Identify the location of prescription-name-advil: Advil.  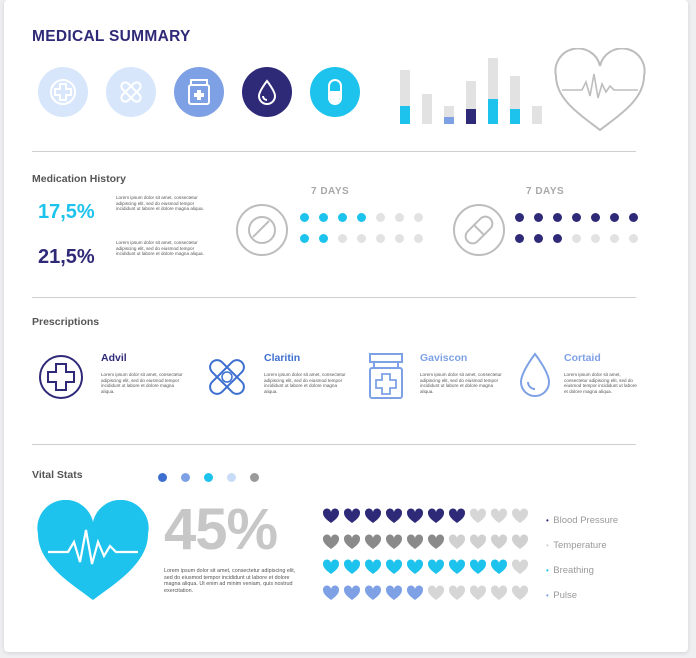
(114, 358).